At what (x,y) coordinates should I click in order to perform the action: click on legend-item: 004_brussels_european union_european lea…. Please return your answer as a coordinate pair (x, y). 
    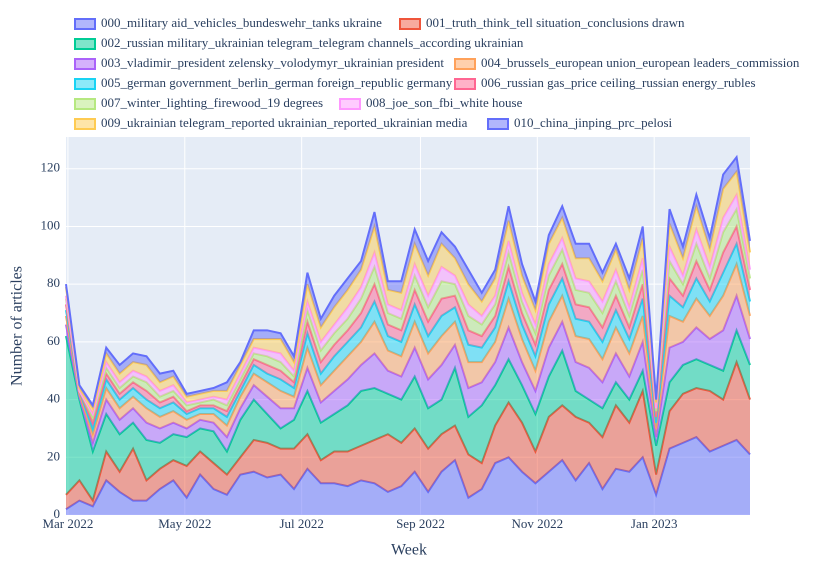
    Looking at the image, I should click on (627, 62).